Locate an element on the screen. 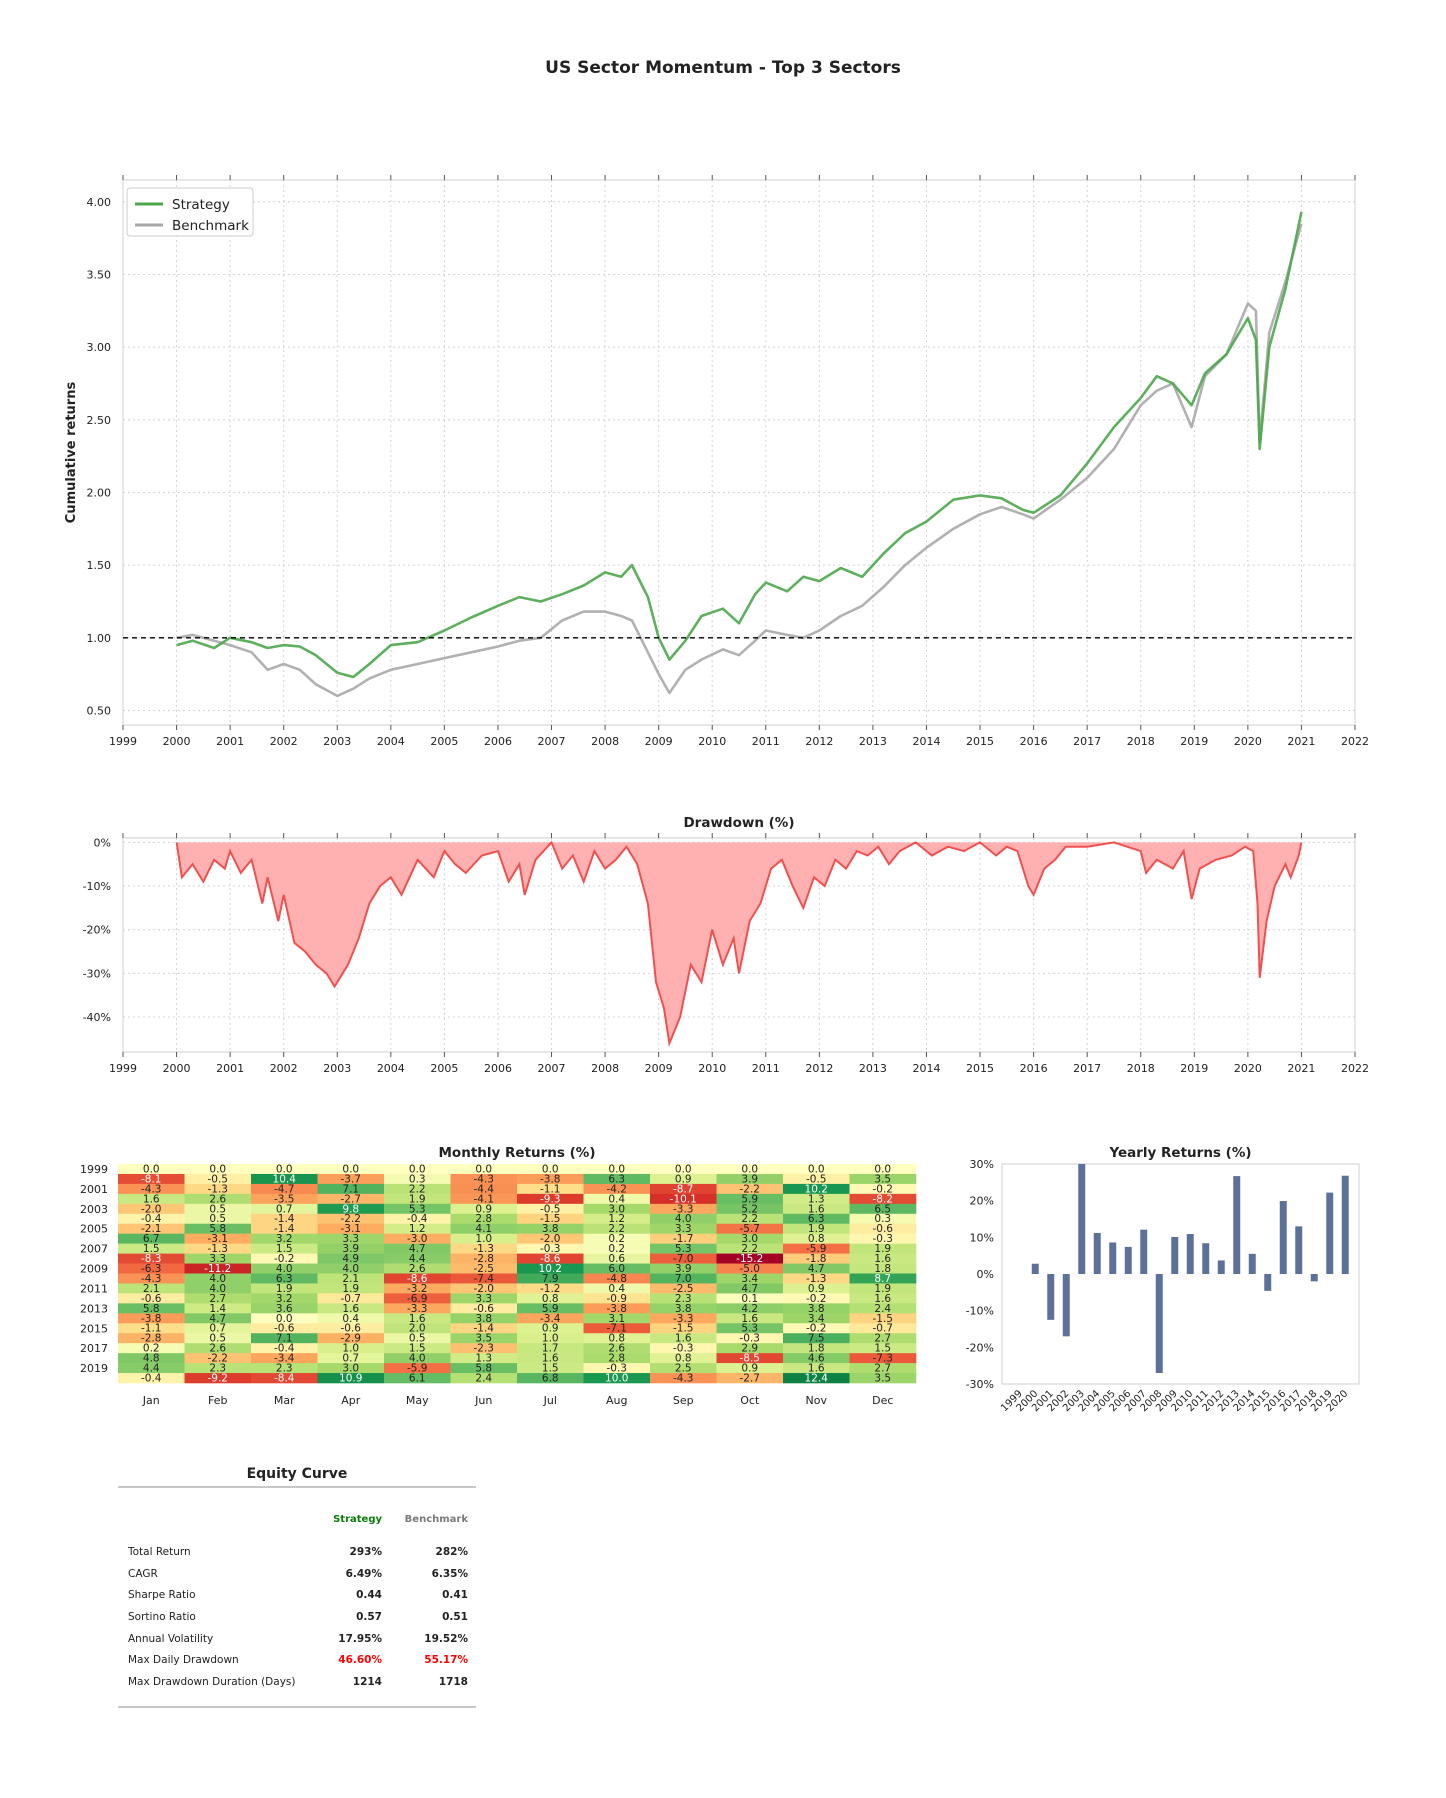  cell-value: -3.7 is located at coordinates (351, 1179).